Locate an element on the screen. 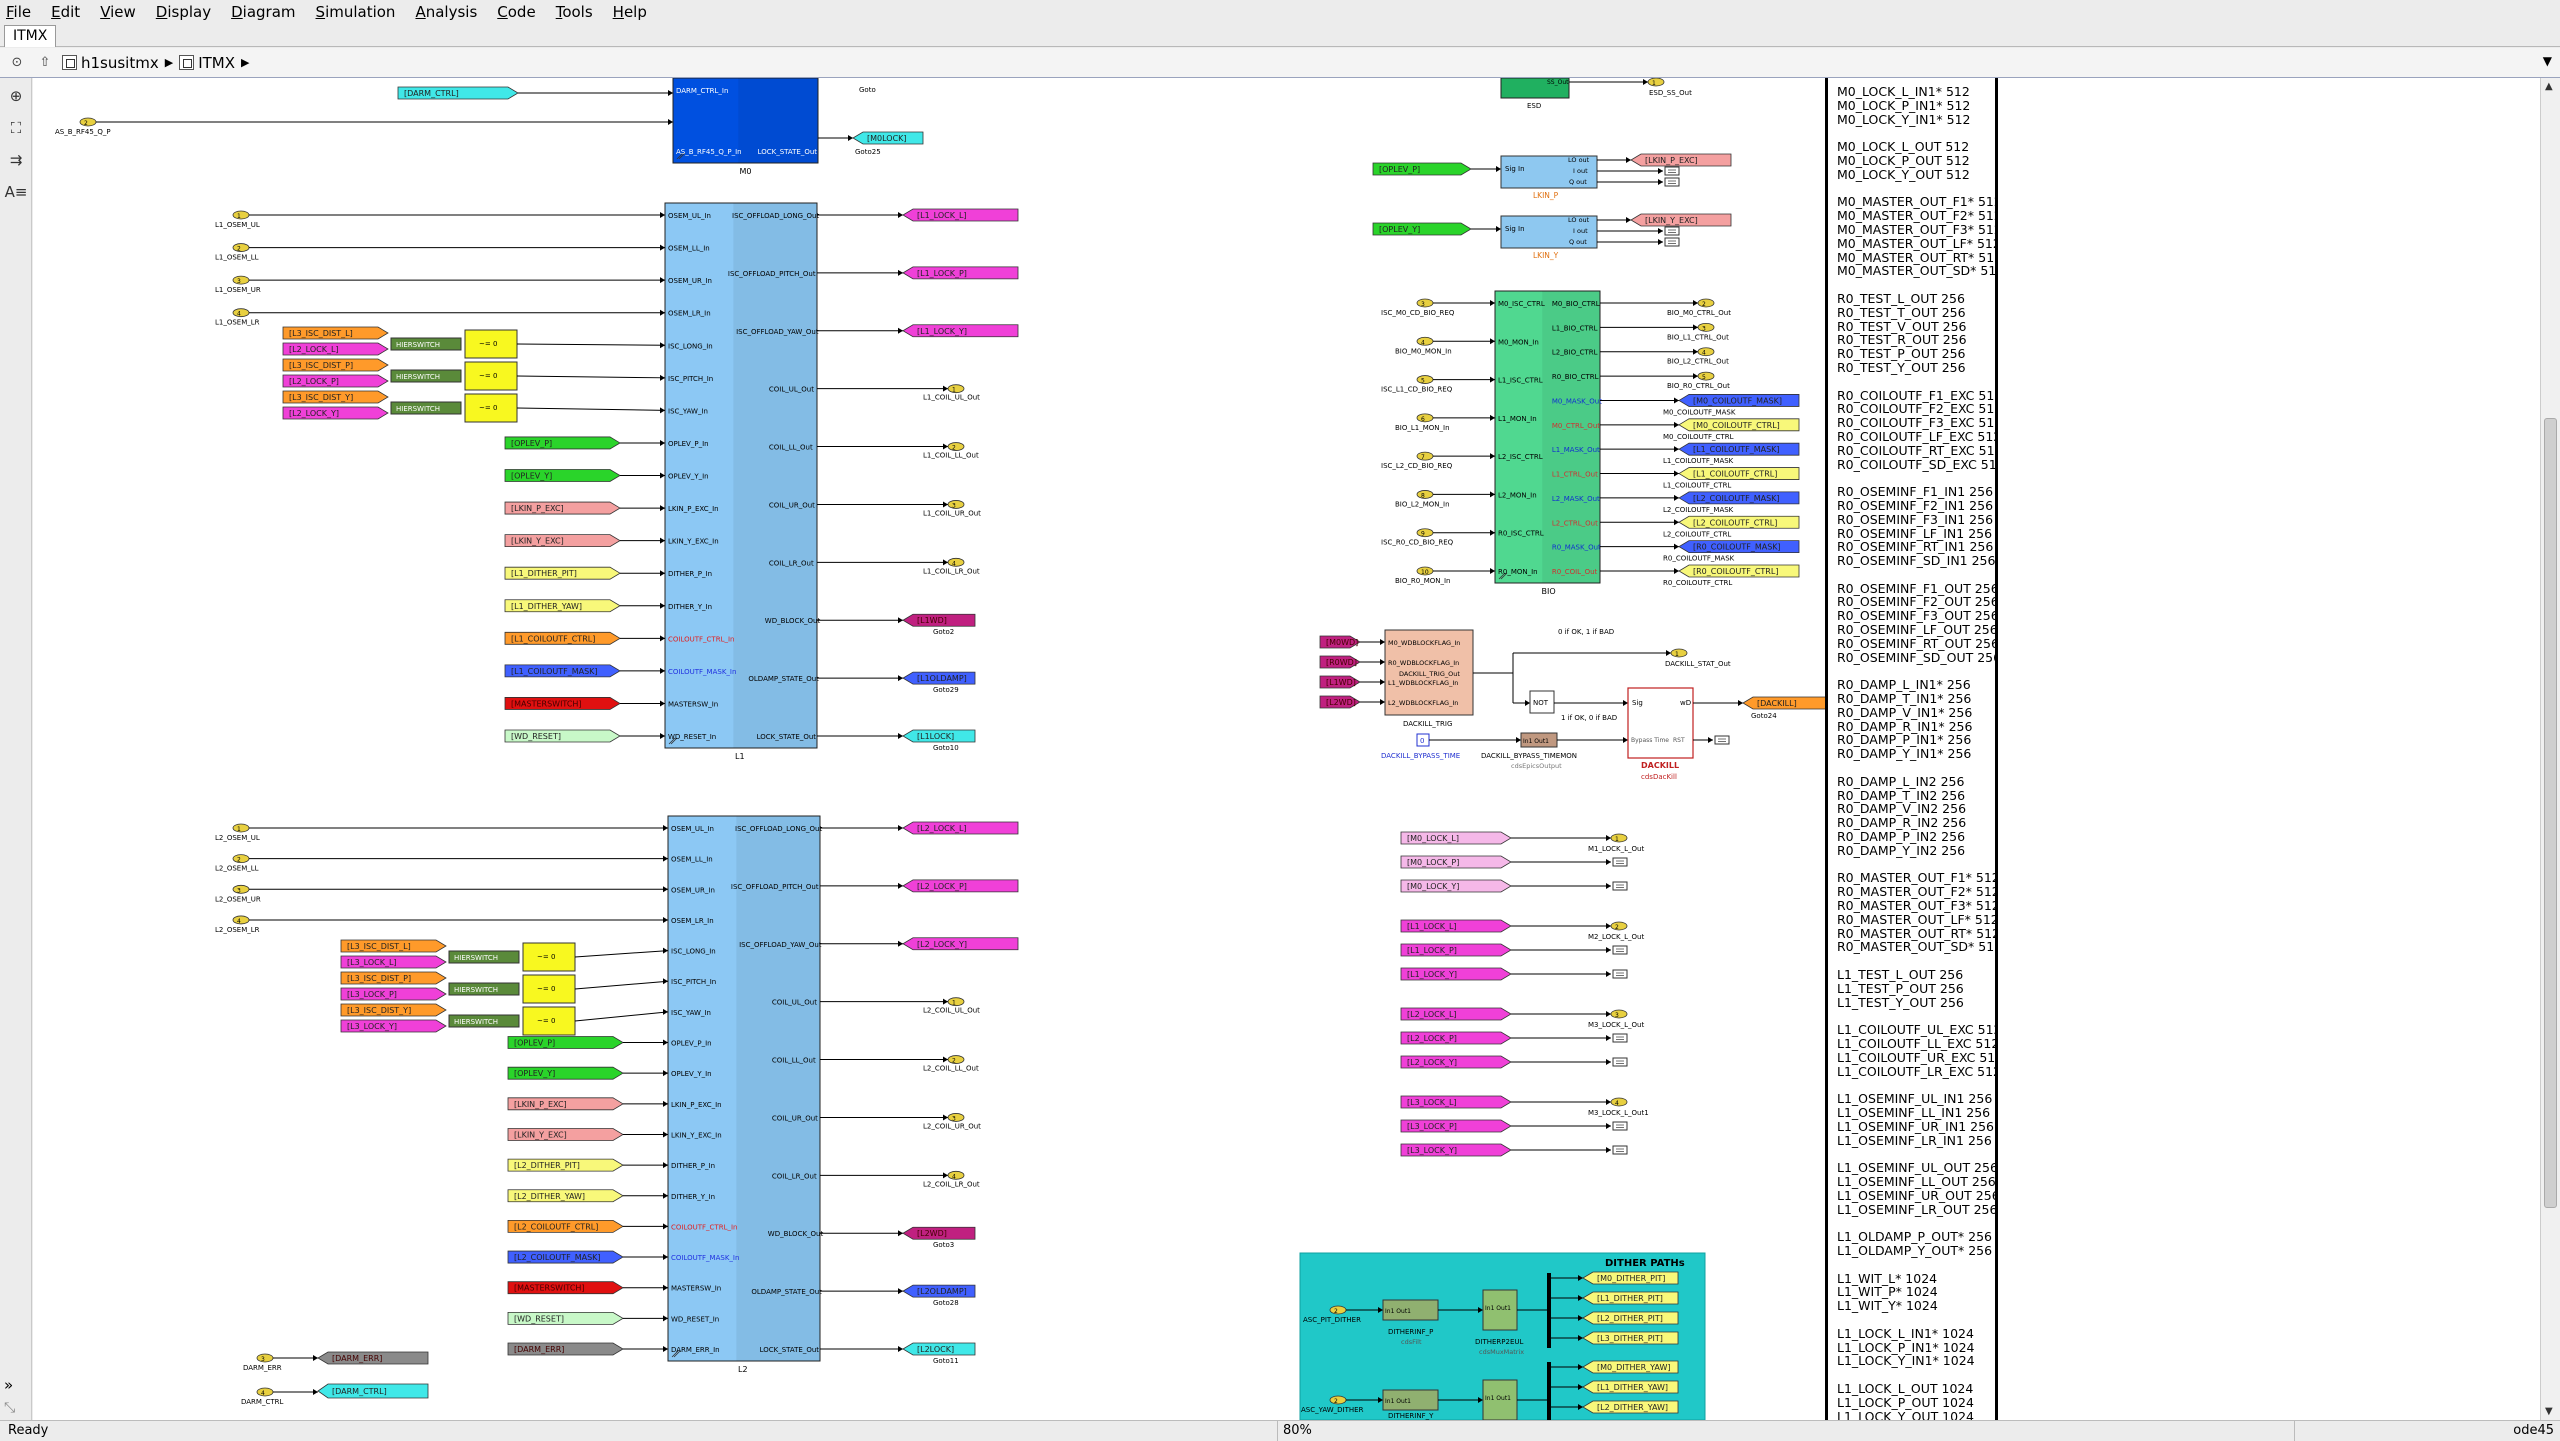 This screenshot has height=1441, width=2560. goto-tag-lkin_p_exc is located at coordinates (1681, 160).